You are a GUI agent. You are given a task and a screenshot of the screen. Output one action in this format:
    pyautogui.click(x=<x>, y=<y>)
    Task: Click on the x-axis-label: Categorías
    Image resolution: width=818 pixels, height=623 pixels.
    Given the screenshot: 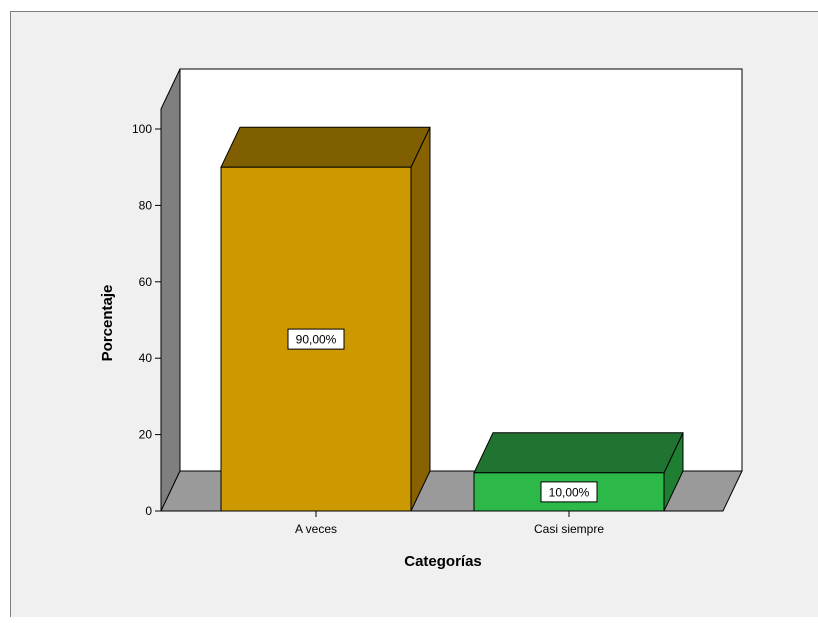 What is the action you would take?
    pyautogui.click(x=443, y=561)
    